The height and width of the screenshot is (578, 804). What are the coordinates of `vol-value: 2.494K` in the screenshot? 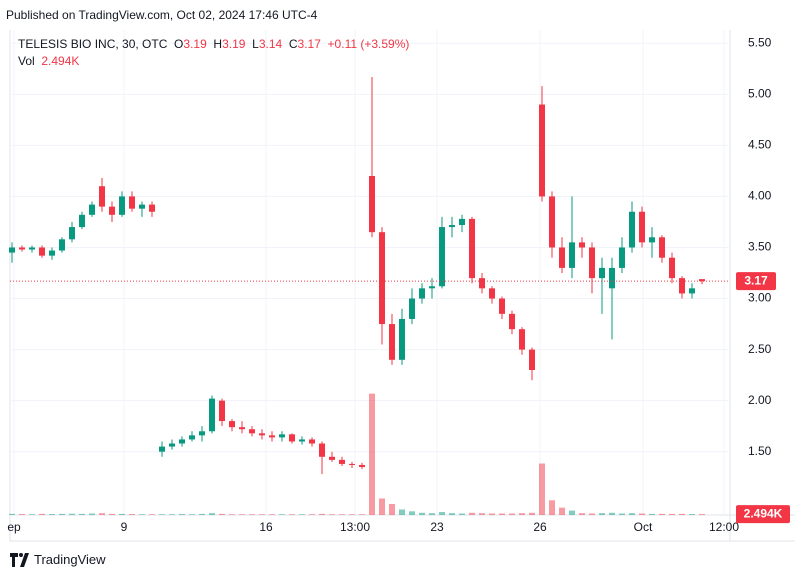 It's located at (60, 61).